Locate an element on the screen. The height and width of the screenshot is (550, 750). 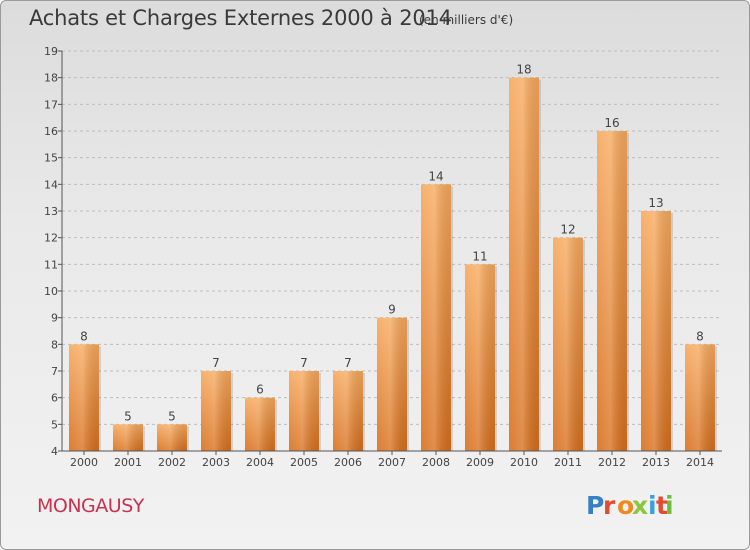
x-tick-label: 2012 is located at coordinates (612, 462).